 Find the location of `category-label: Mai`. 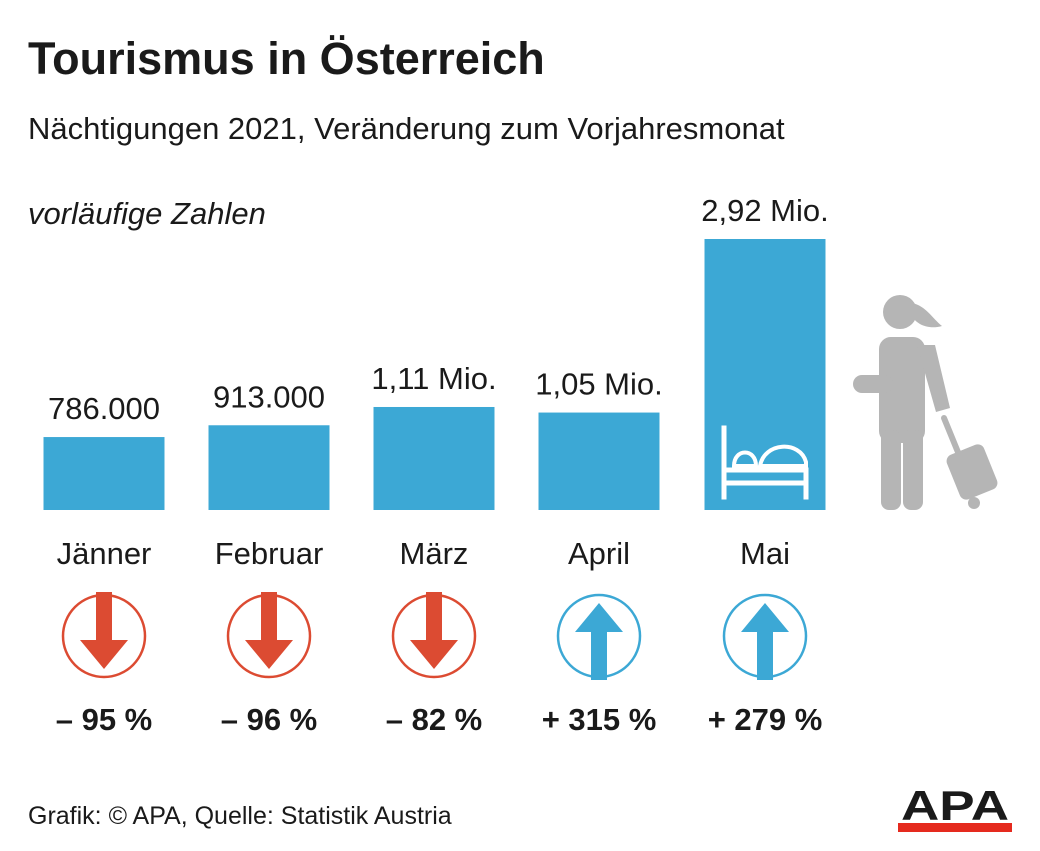

category-label: Mai is located at coordinates (765, 553).